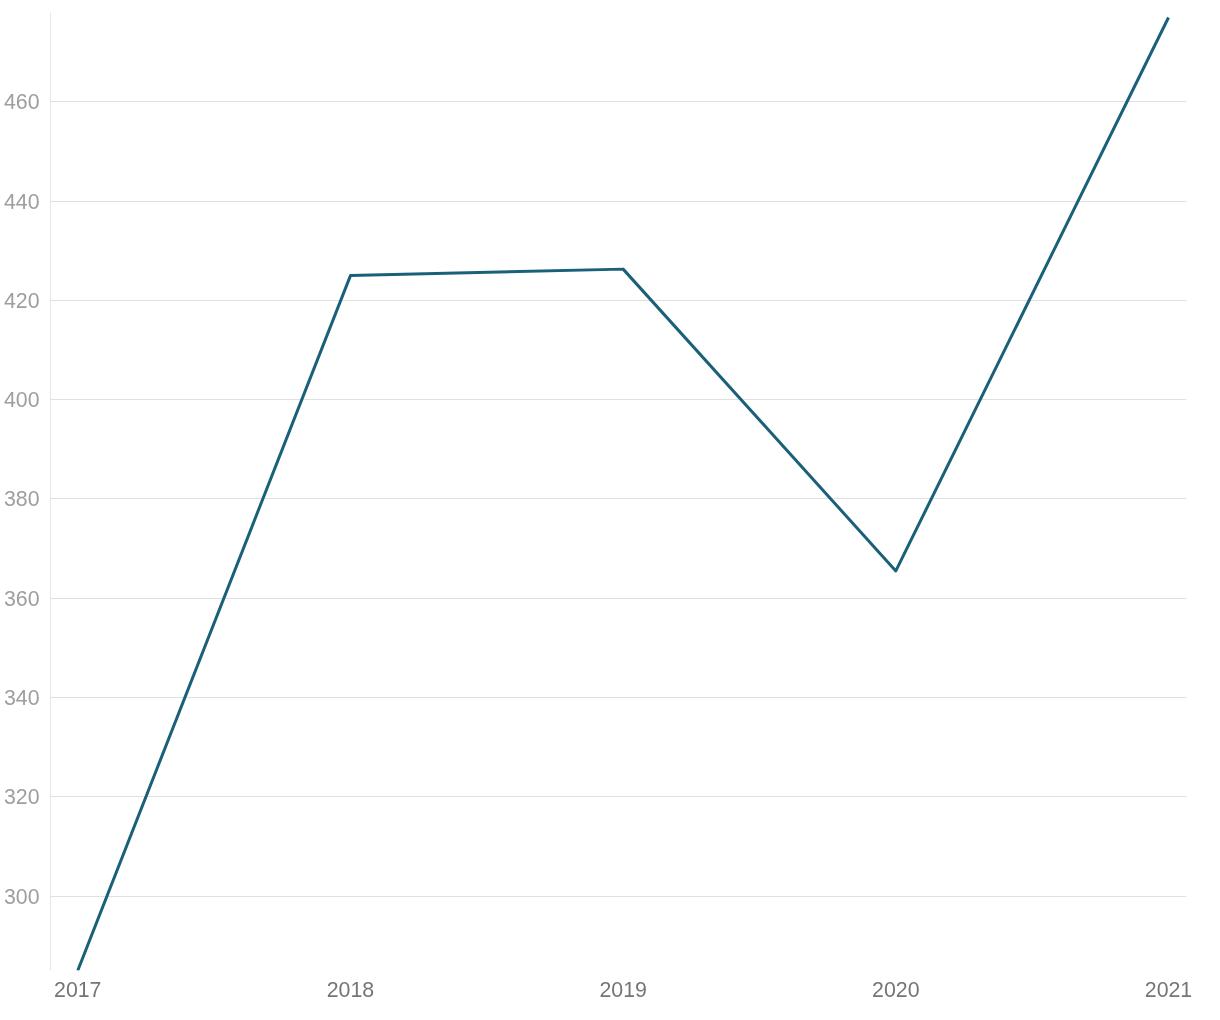 This screenshot has height=1020, width=1220. I want to click on y-tick-label: 420, so click(21, 300).